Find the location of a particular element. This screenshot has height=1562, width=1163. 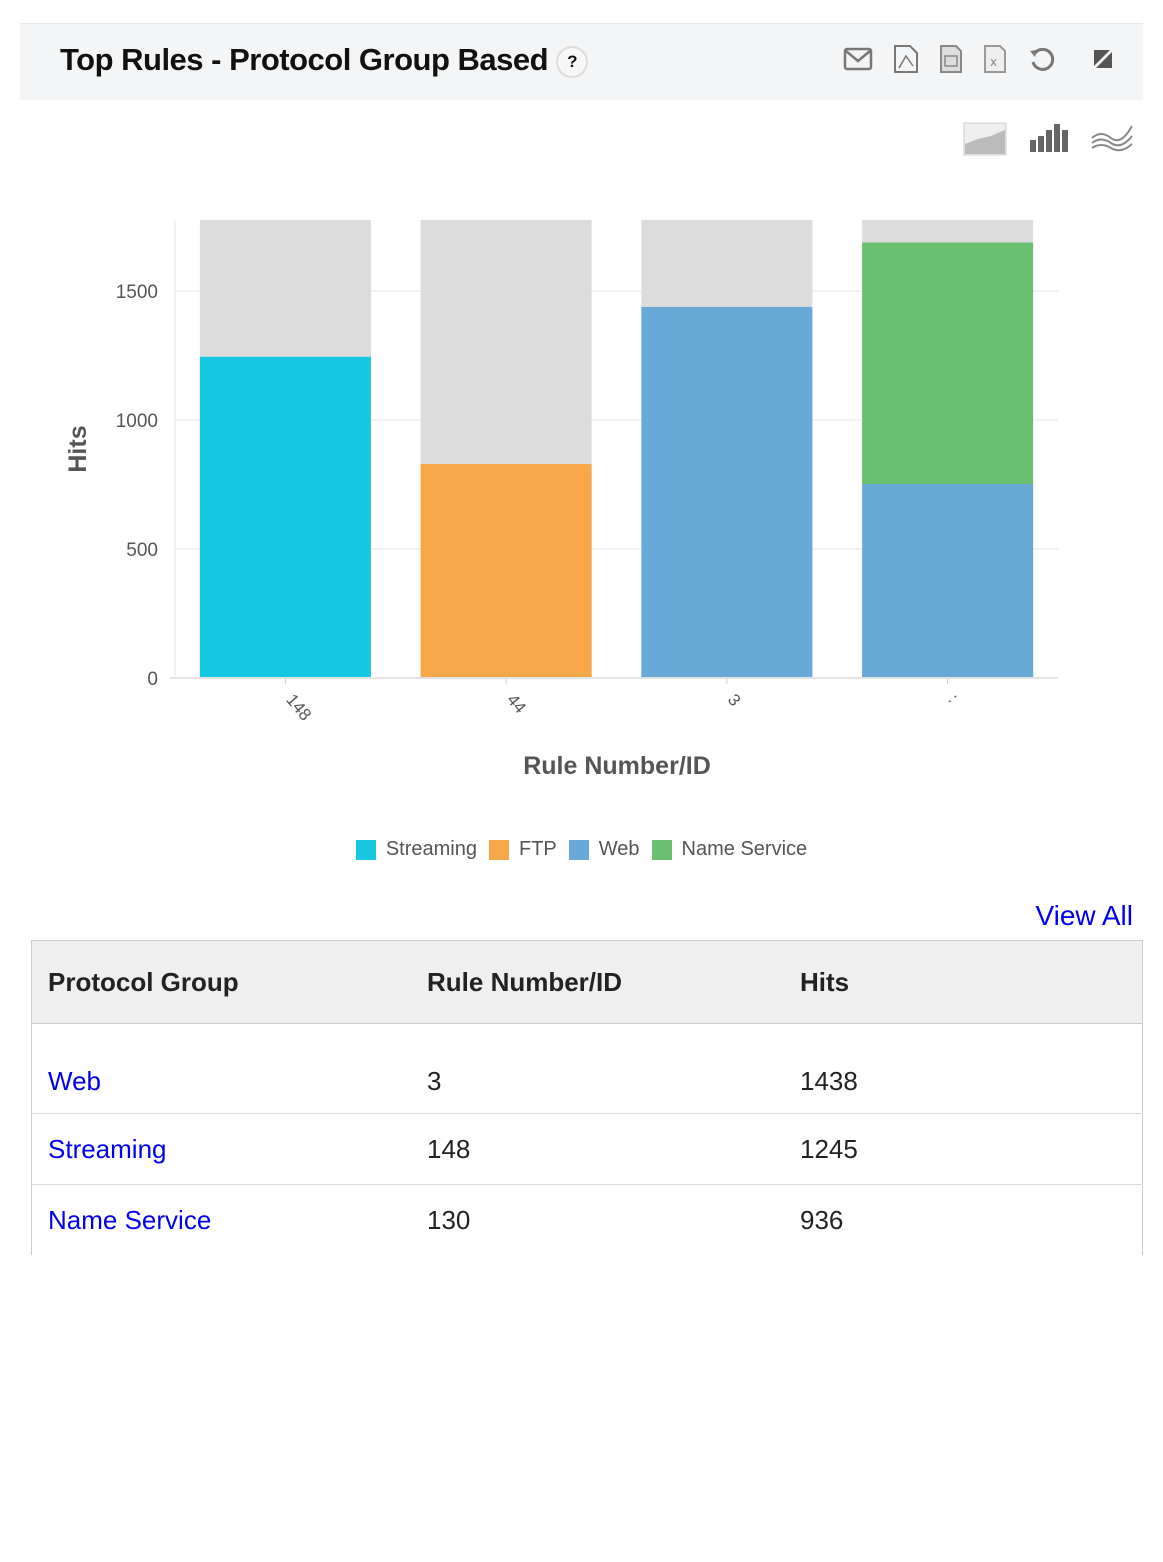

y-tick-label: 1000 is located at coordinates (137, 421).